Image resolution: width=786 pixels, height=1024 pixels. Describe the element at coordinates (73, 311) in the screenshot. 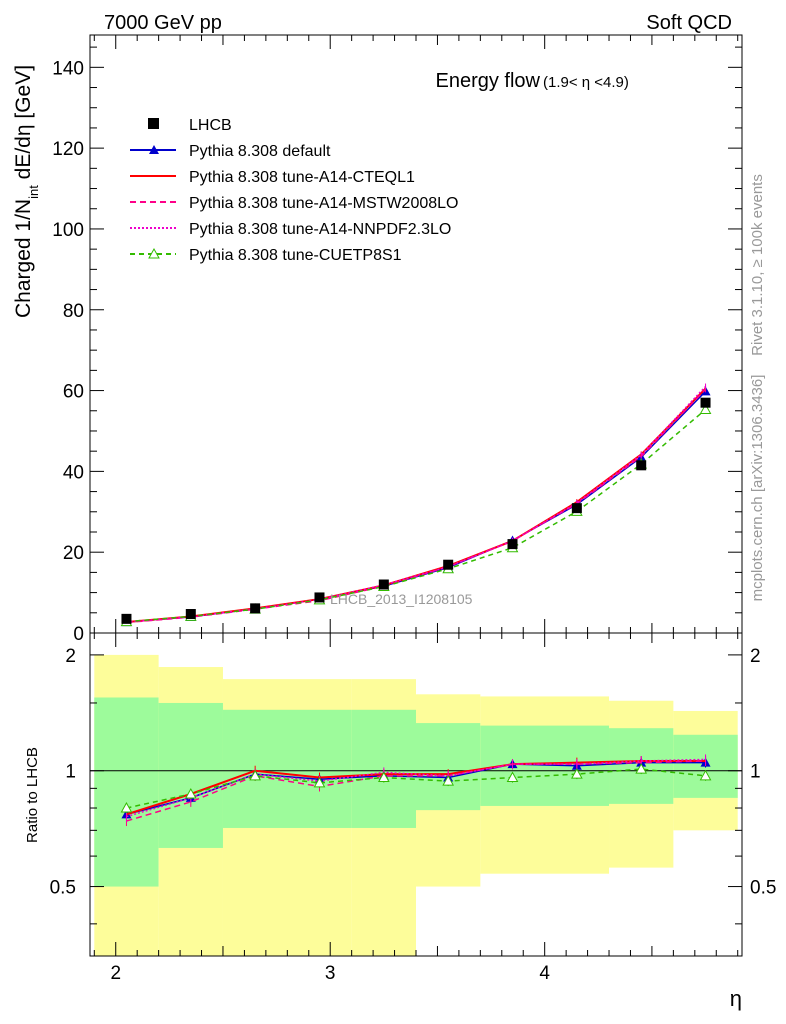

I see `main-ytick-label: 80` at that location.